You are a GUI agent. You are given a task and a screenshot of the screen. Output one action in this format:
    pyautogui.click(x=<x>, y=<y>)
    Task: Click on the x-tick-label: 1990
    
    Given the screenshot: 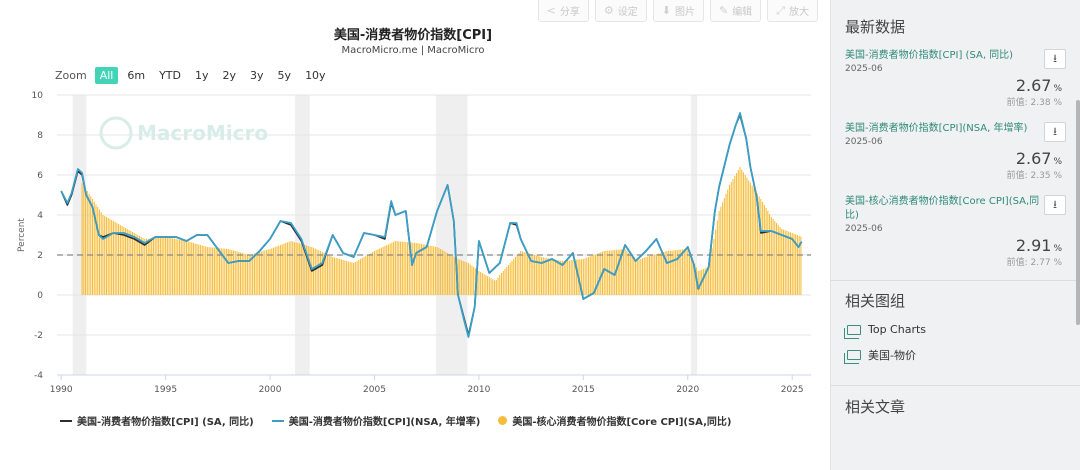 What is the action you would take?
    pyautogui.click(x=61, y=390)
    